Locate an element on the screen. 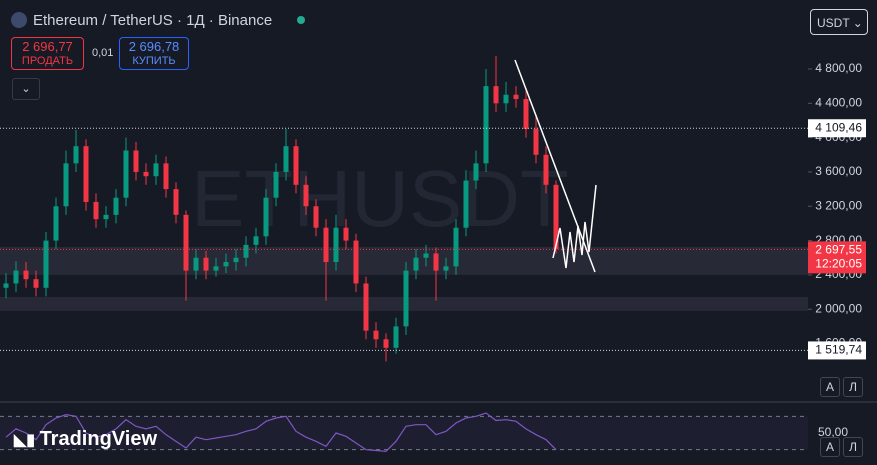 The height and width of the screenshot is (465, 877). countdown: 12:20:05 is located at coordinates (838, 264).